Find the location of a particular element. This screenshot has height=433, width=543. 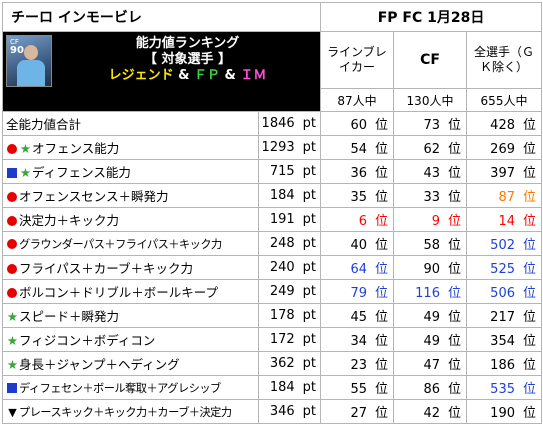

rank-value: 40 is located at coordinates (358, 245).